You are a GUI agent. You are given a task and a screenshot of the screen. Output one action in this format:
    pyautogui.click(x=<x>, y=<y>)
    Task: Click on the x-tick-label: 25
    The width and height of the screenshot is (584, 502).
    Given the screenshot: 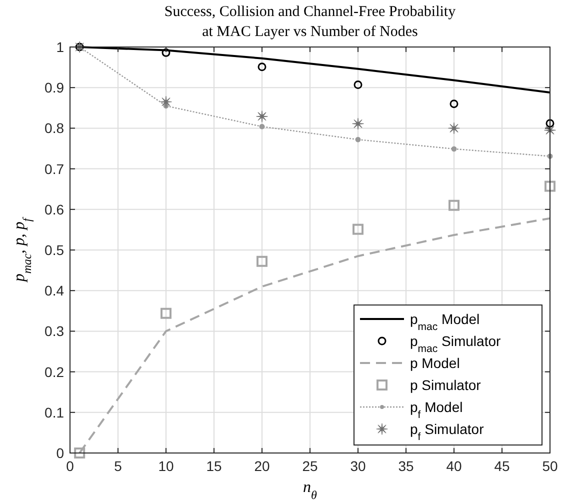 What is the action you would take?
    pyautogui.click(x=310, y=466)
    